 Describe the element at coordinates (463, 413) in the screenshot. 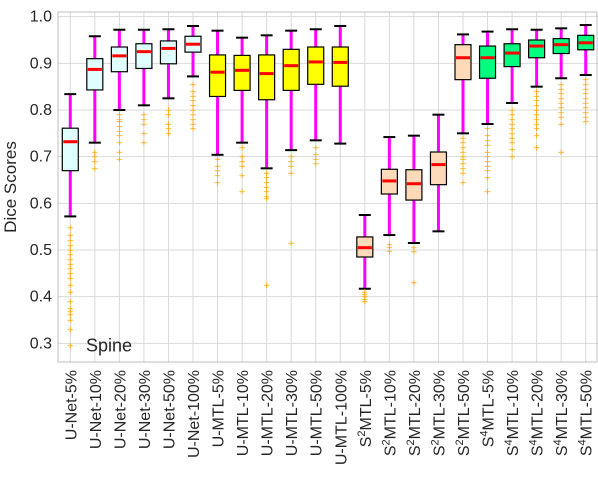

I see `x-tick-label: S2MTL-50%` at that location.